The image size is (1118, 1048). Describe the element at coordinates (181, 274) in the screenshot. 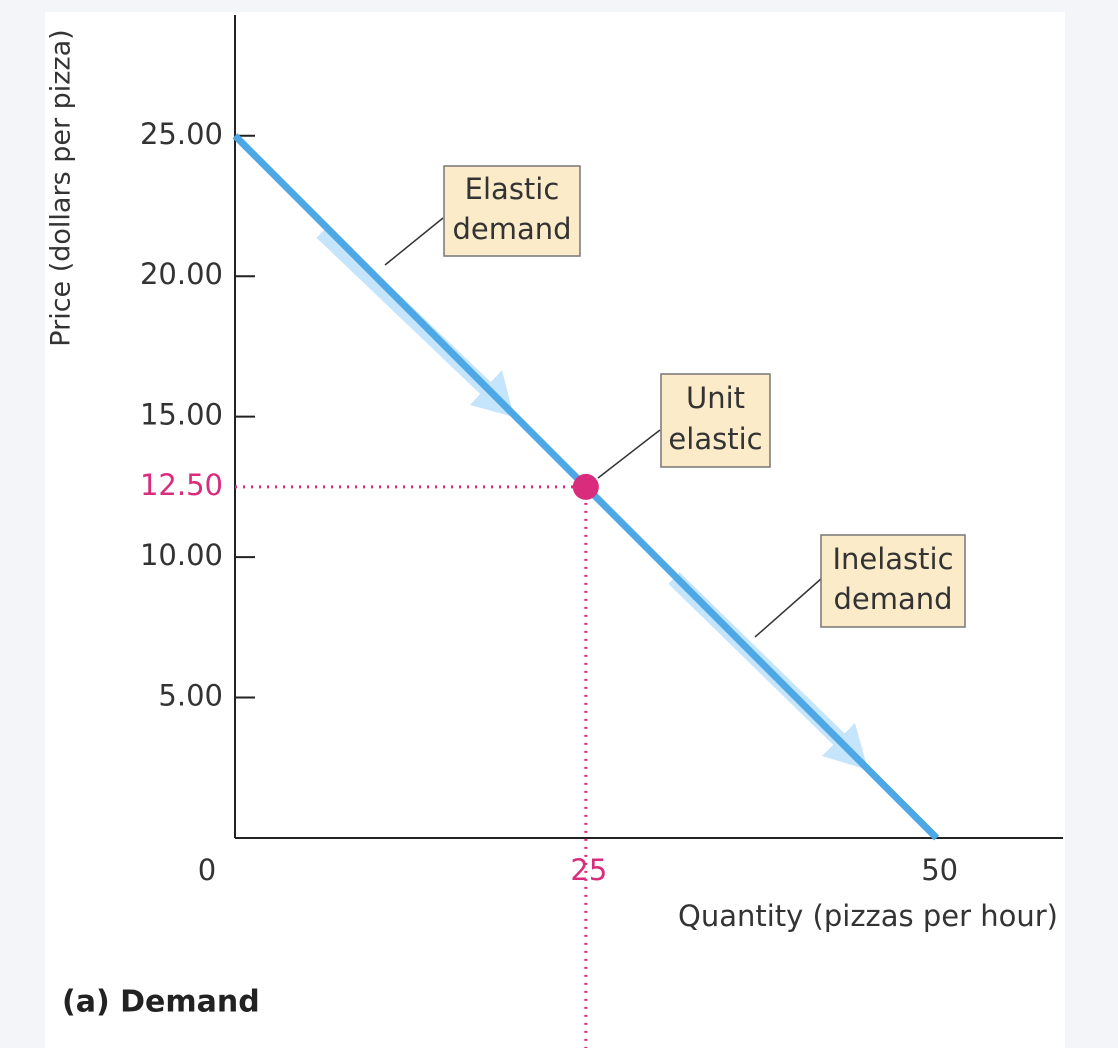

I see `y-tick-label: 20.00` at that location.